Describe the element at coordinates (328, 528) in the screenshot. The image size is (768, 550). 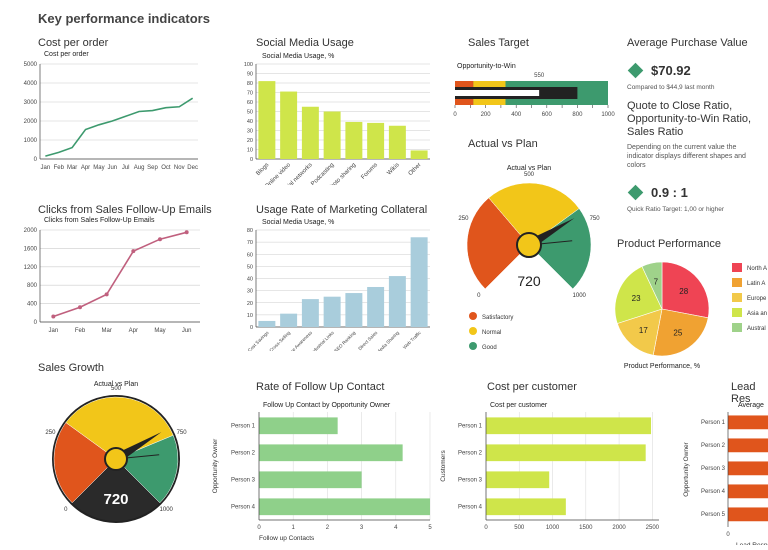
I see `x-tick-label: 2` at that location.